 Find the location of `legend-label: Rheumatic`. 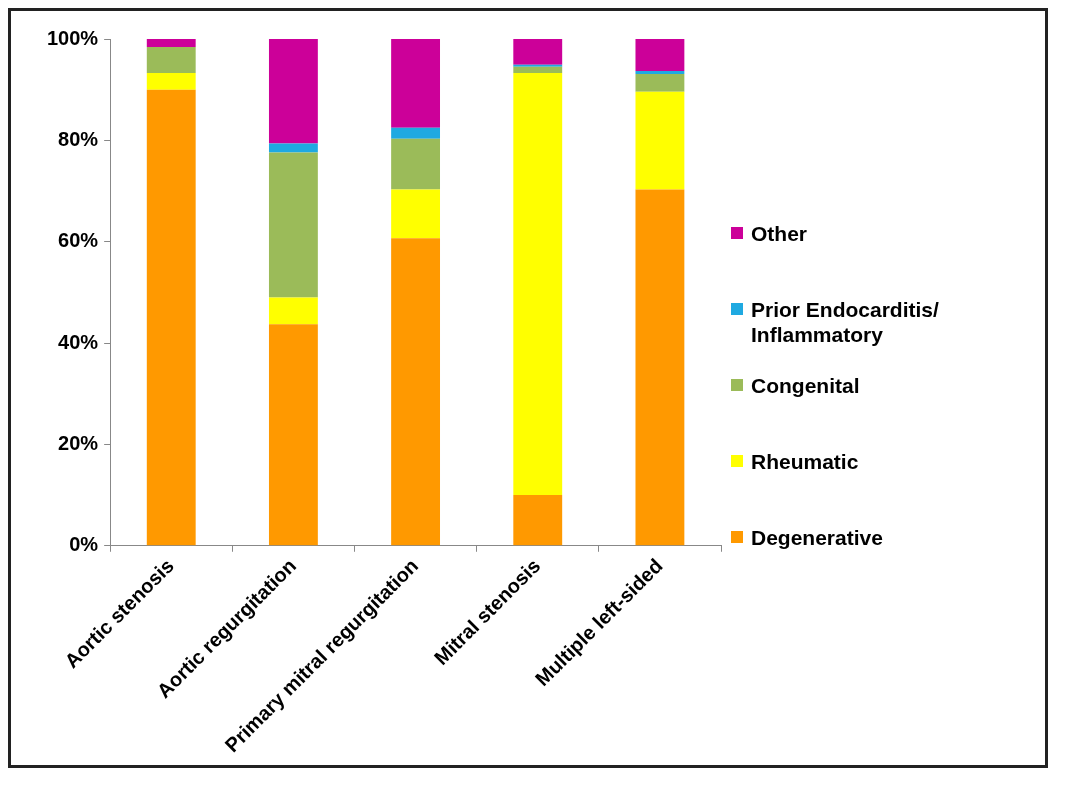

legend-label: Rheumatic is located at coordinates (805, 461).